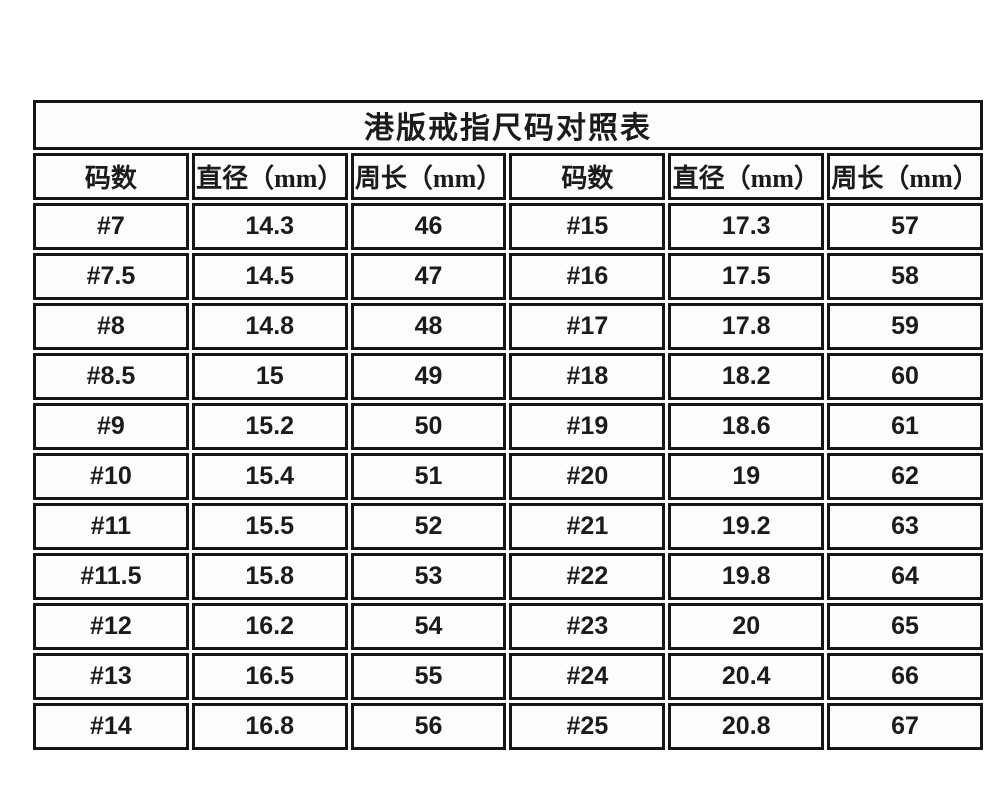 The height and width of the screenshot is (796, 1000). I want to click on table-row: #14 16.8 56 #25 20.8 67, so click(508, 726).